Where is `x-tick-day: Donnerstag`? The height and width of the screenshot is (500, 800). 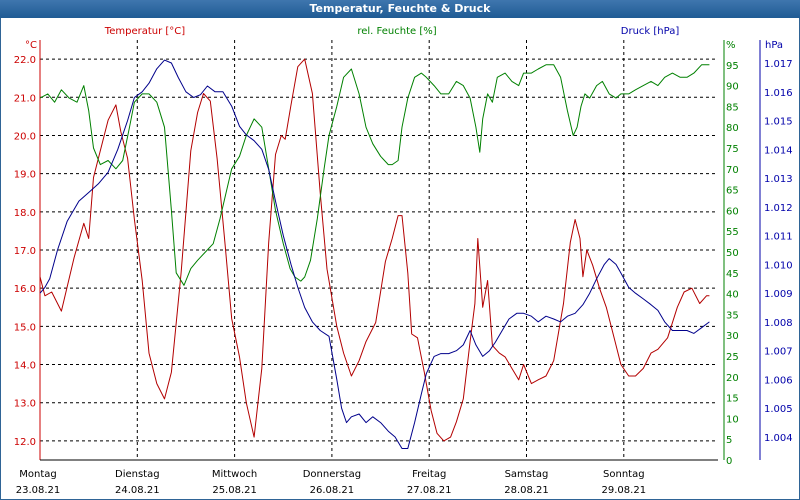 x-tick-day: Donnerstag is located at coordinates (332, 474).